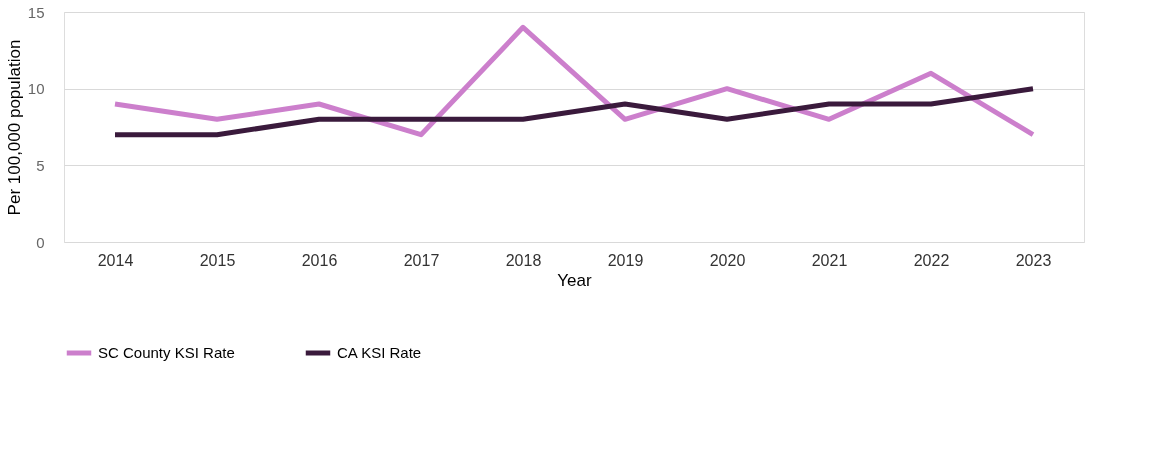 The height and width of the screenshot is (472, 1171). Describe the element at coordinates (217, 260) in the screenshot. I see `x-tick-label: 2015` at that location.